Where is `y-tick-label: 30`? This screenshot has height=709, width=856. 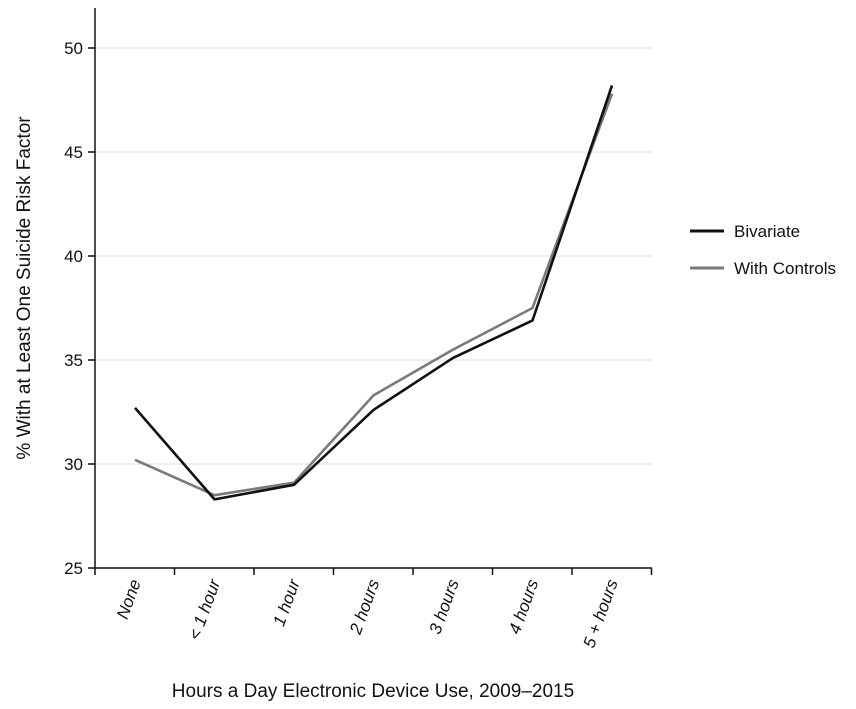
y-tick-label: 30 is located at coordinates (73, 464).